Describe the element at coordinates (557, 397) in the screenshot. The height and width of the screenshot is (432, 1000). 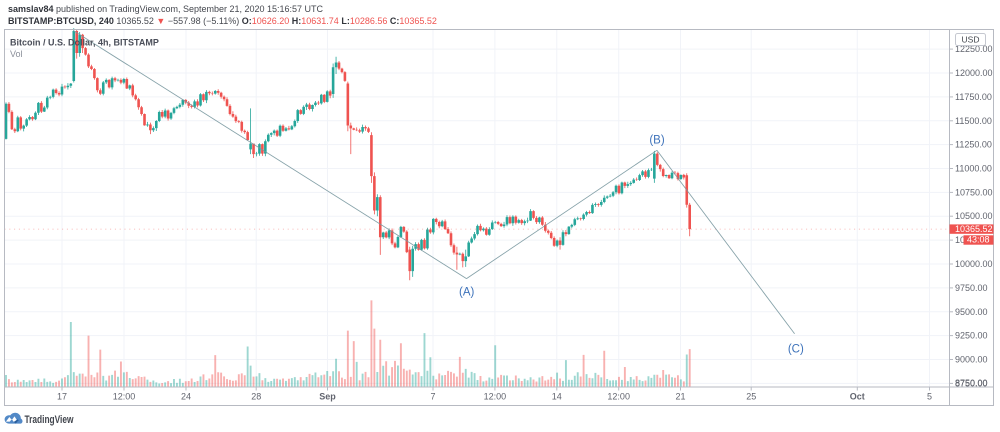
I see `svg-text: 14` at that location.